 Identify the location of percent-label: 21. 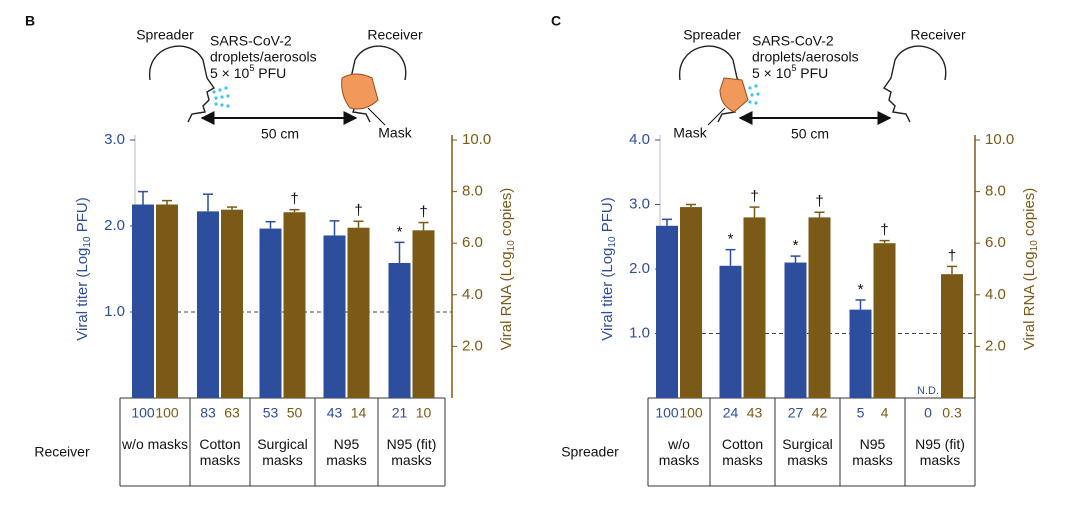
(400, 413).